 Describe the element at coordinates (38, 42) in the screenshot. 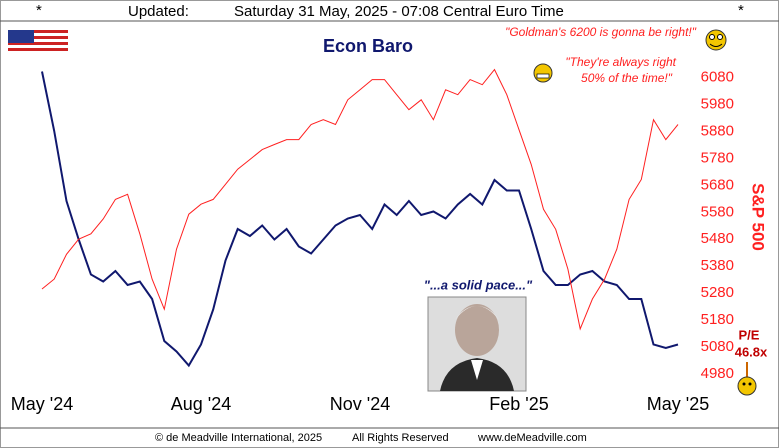

I see `us-flag` at that location.